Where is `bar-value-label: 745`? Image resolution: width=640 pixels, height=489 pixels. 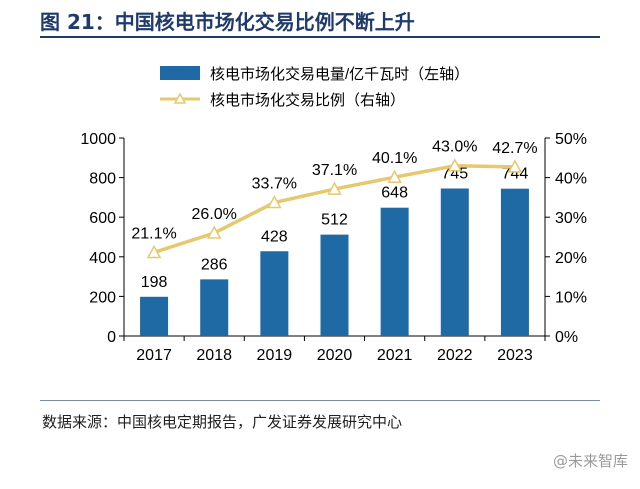
bar-value-label: 745 is located at coordinates (454, 173).